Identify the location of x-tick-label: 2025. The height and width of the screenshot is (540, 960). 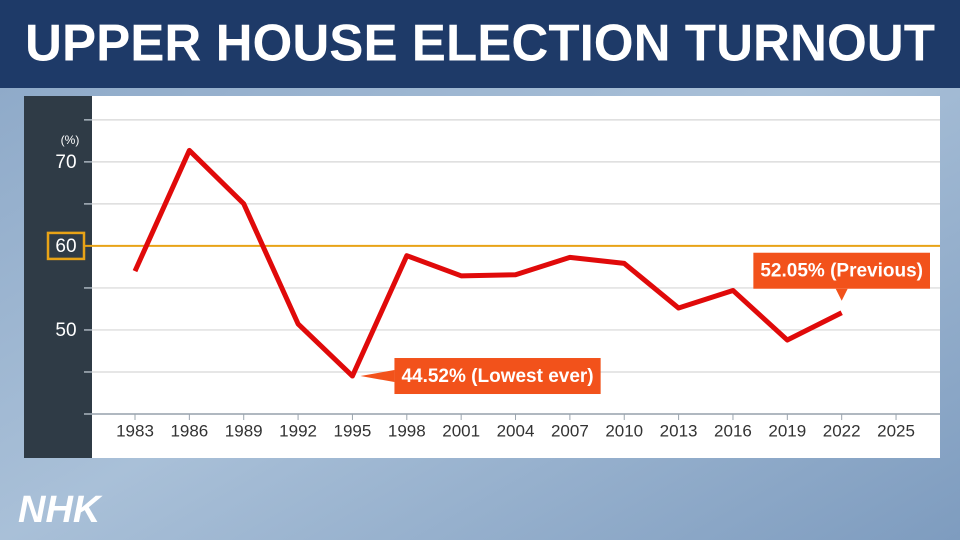
(896, 430).